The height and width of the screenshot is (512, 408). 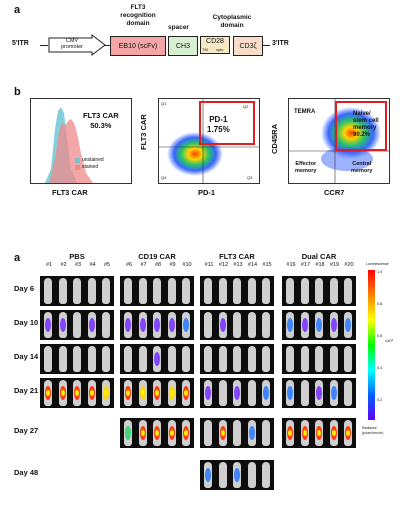 I want to click on quadrant-q3: Q3, so click(x=250, y=177).